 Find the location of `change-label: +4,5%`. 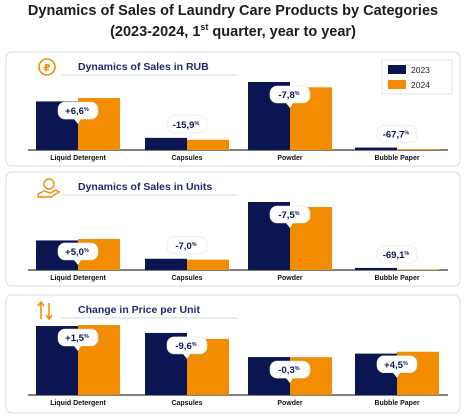

change-label: +4,5% is located at coordinates (396, 365).